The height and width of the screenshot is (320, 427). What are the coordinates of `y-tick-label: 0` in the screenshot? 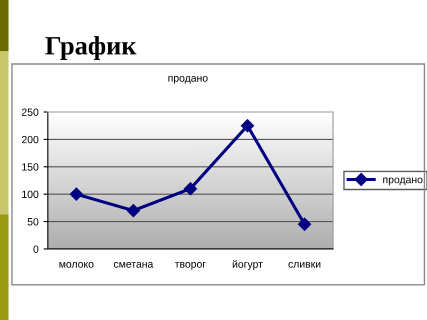 It's located at (35, 249).